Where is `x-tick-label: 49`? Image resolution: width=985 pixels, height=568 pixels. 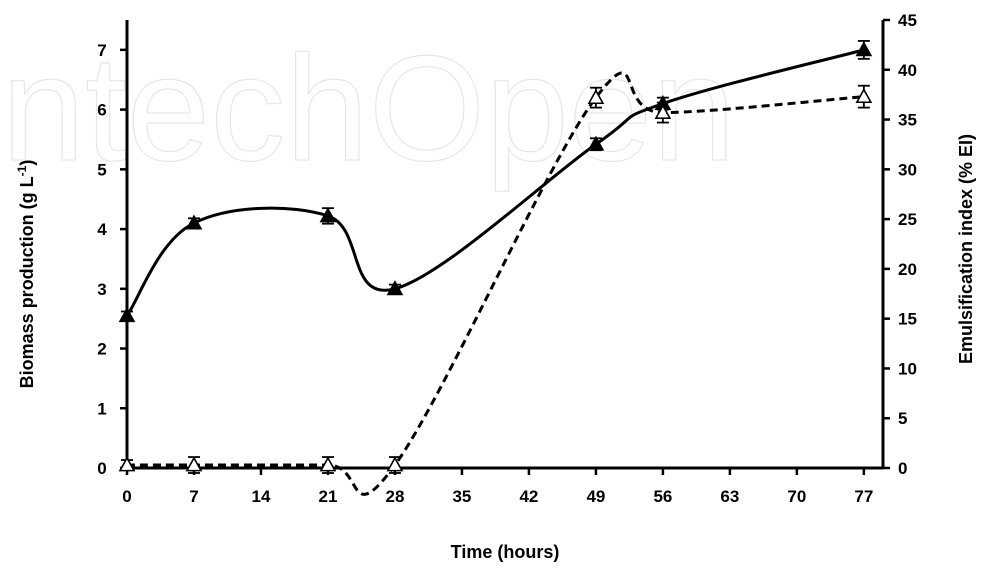
x-tick-label: 49 is located at coordinates (595, 496).